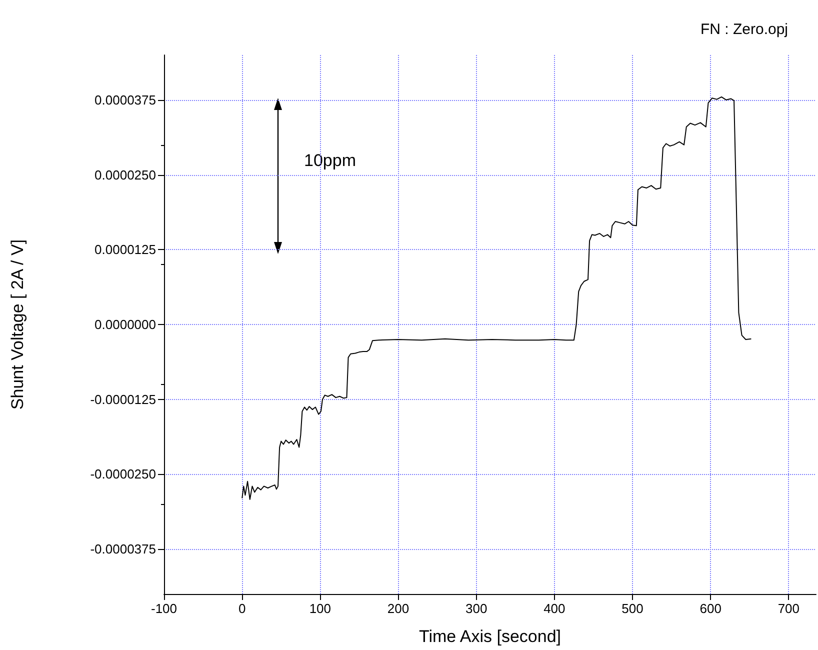 This screenshot has height=650, width=818. What do you see at coordinates (633, 608) in the screenshot?
I see `x-tick-label: 500` at bounding box center [633, 608].